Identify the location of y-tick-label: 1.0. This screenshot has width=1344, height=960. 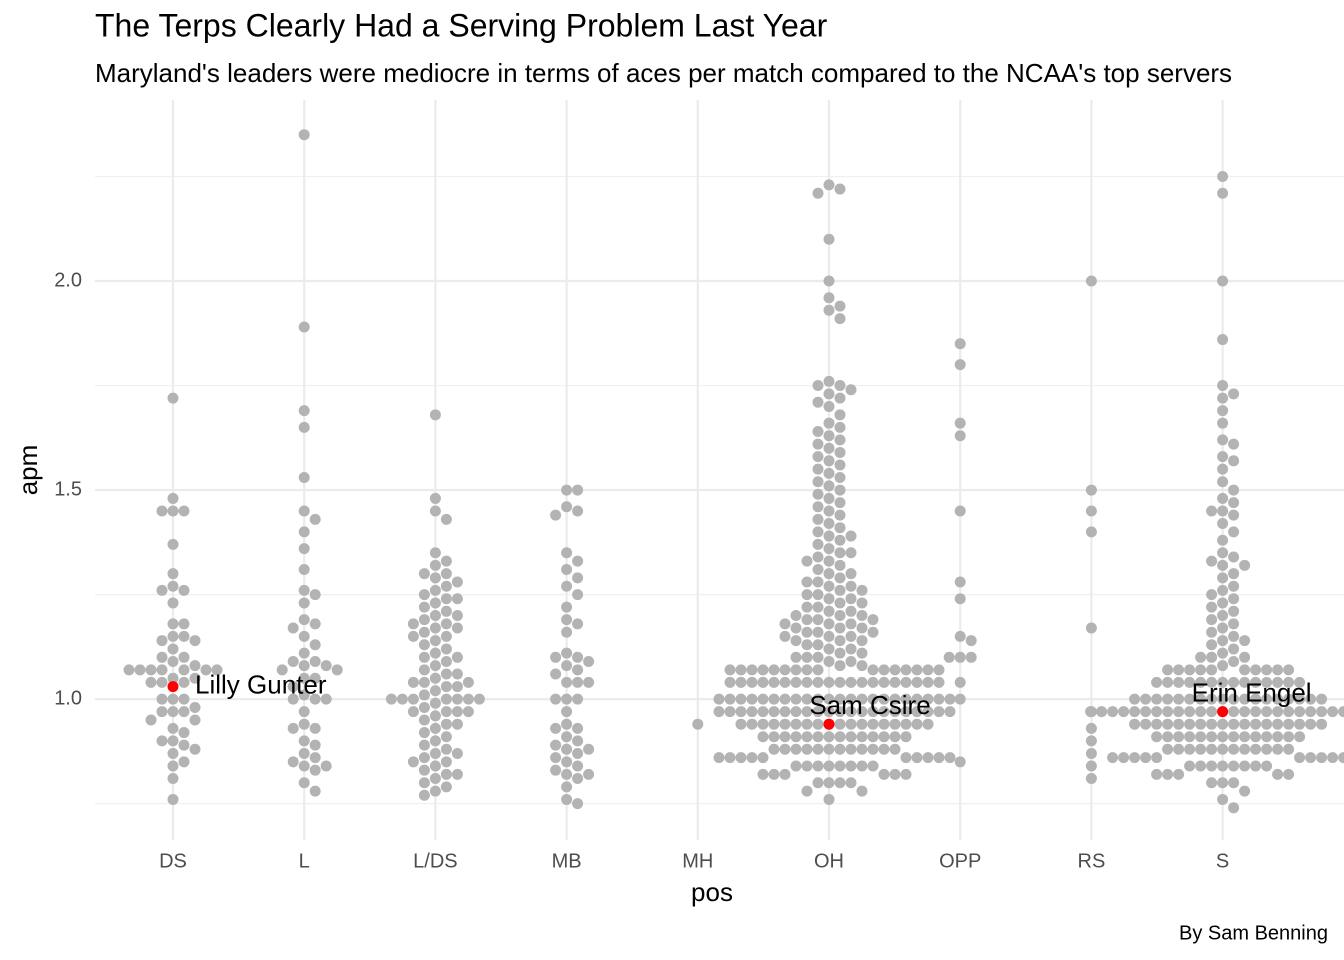
(68, 698).